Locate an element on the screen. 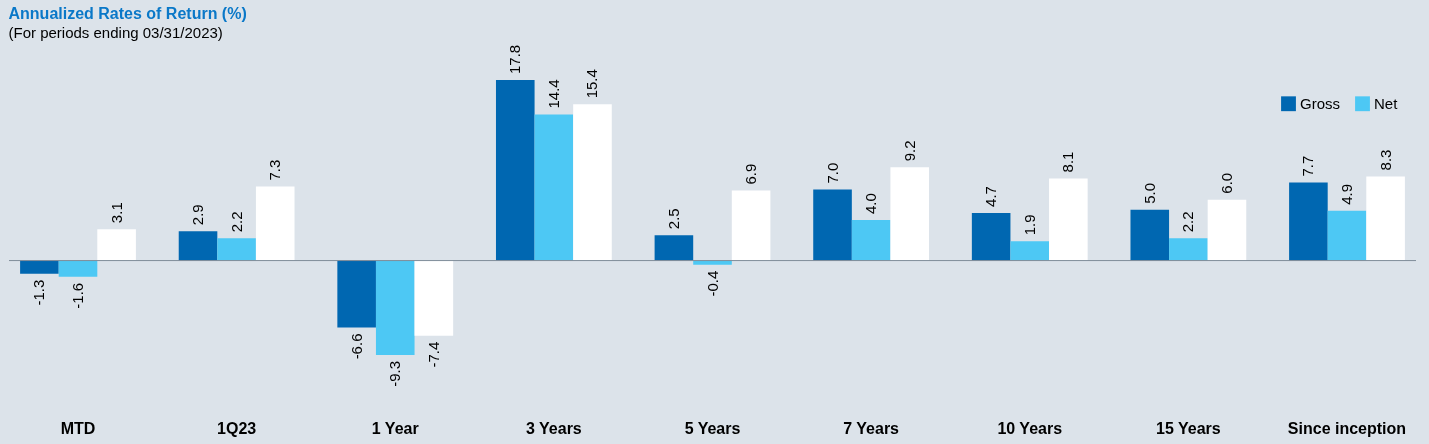 This screenshot has width=1429, height=444. data-label: -6.6 is located at coordinates (356, 346).